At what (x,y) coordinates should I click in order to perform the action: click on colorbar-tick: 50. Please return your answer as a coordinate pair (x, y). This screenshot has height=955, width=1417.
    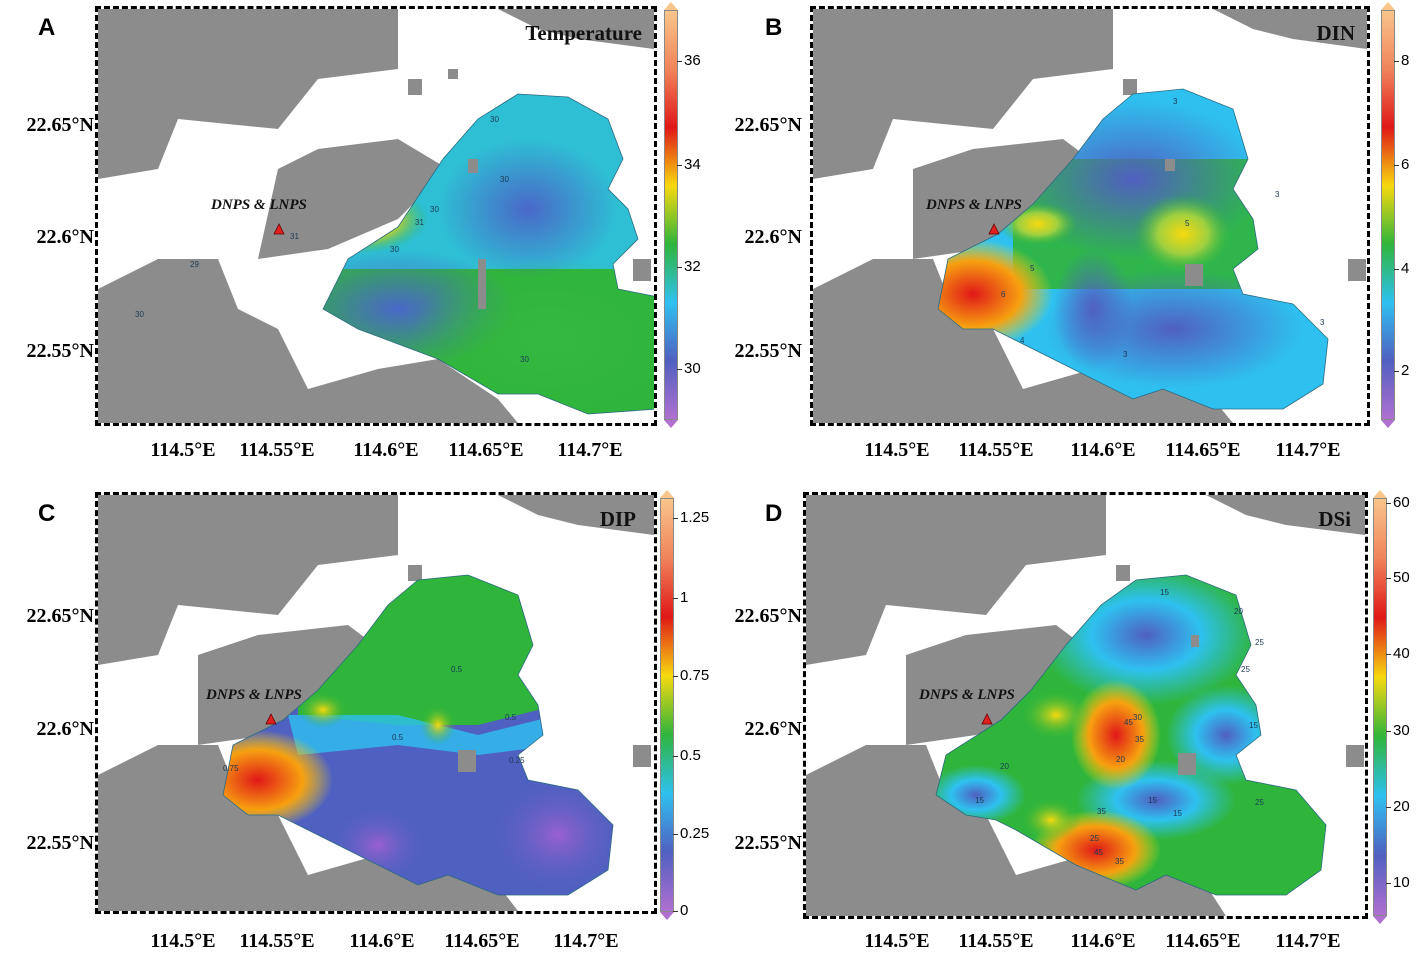
    Looking at the image, I should click on (1398, 577).